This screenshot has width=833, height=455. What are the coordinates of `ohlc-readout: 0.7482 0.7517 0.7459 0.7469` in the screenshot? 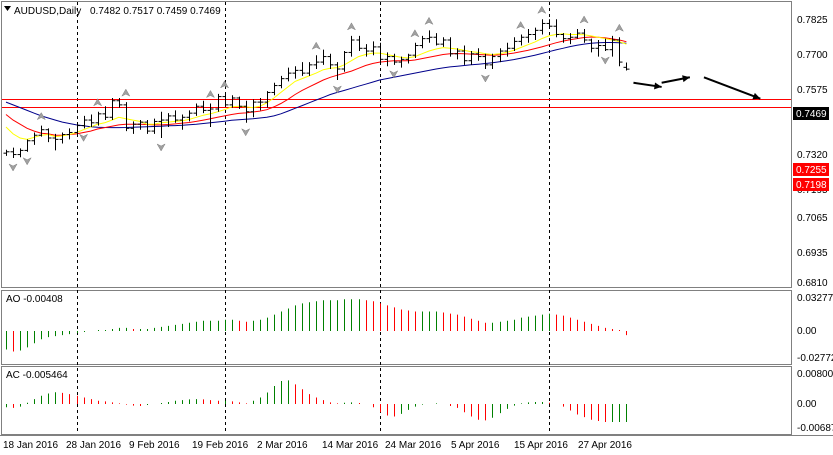 It's located at (155, 11).